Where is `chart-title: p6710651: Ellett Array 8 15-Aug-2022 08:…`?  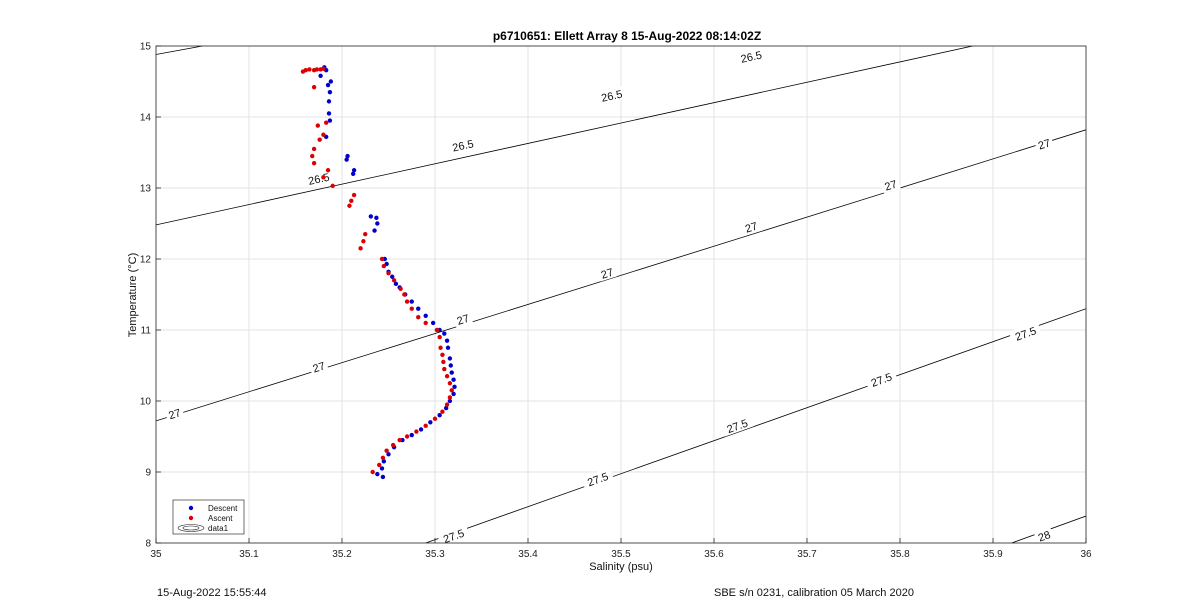
chart-title: p6710651: Ellett Array 8 15-Aug-2022 08:… is located at coordinates (627, 36).